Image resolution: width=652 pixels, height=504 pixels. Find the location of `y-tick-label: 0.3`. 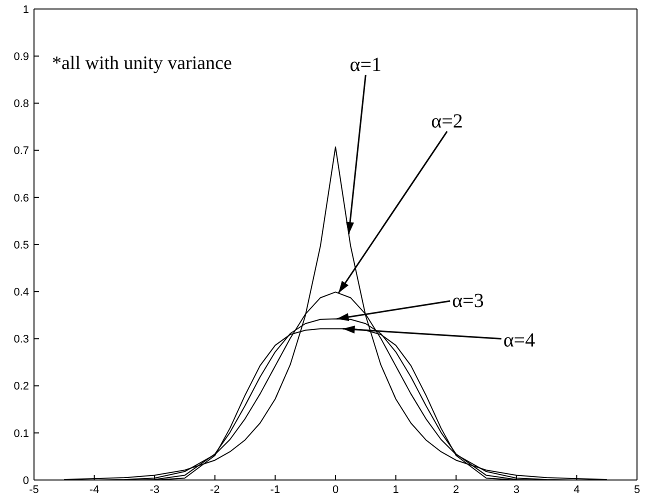

y-tick-label: 0.3 is located at coordinates (21, 340).